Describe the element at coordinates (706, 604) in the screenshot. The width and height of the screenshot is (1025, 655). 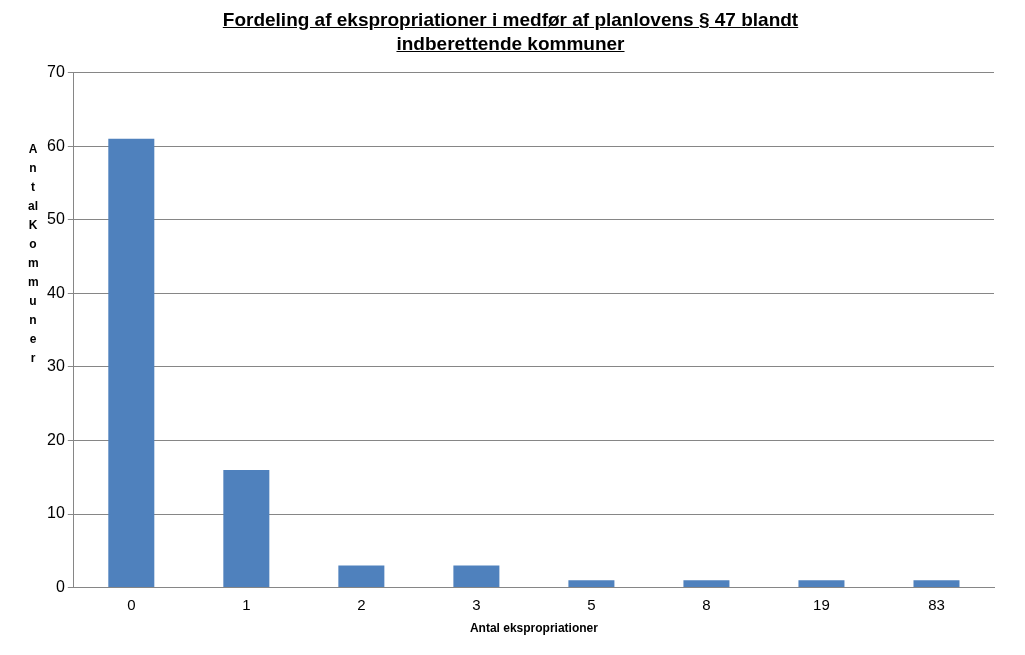
I see `x-tick-label: 8` at that location.